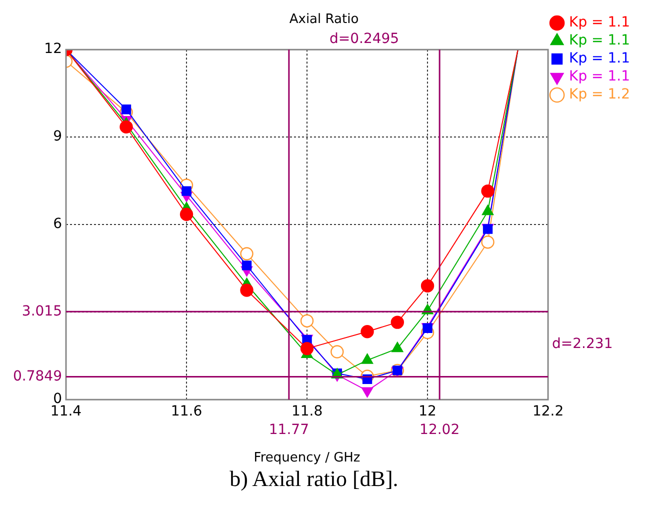 This screenshot has width=648, height=515. I want to click on x-tick-label: 12, so click(427, 412).